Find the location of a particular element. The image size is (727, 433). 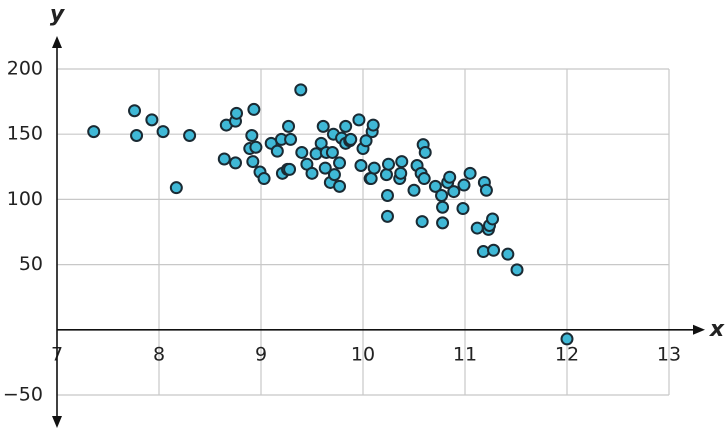

x-tick-label: 10 is located at coordinates (363, 354).